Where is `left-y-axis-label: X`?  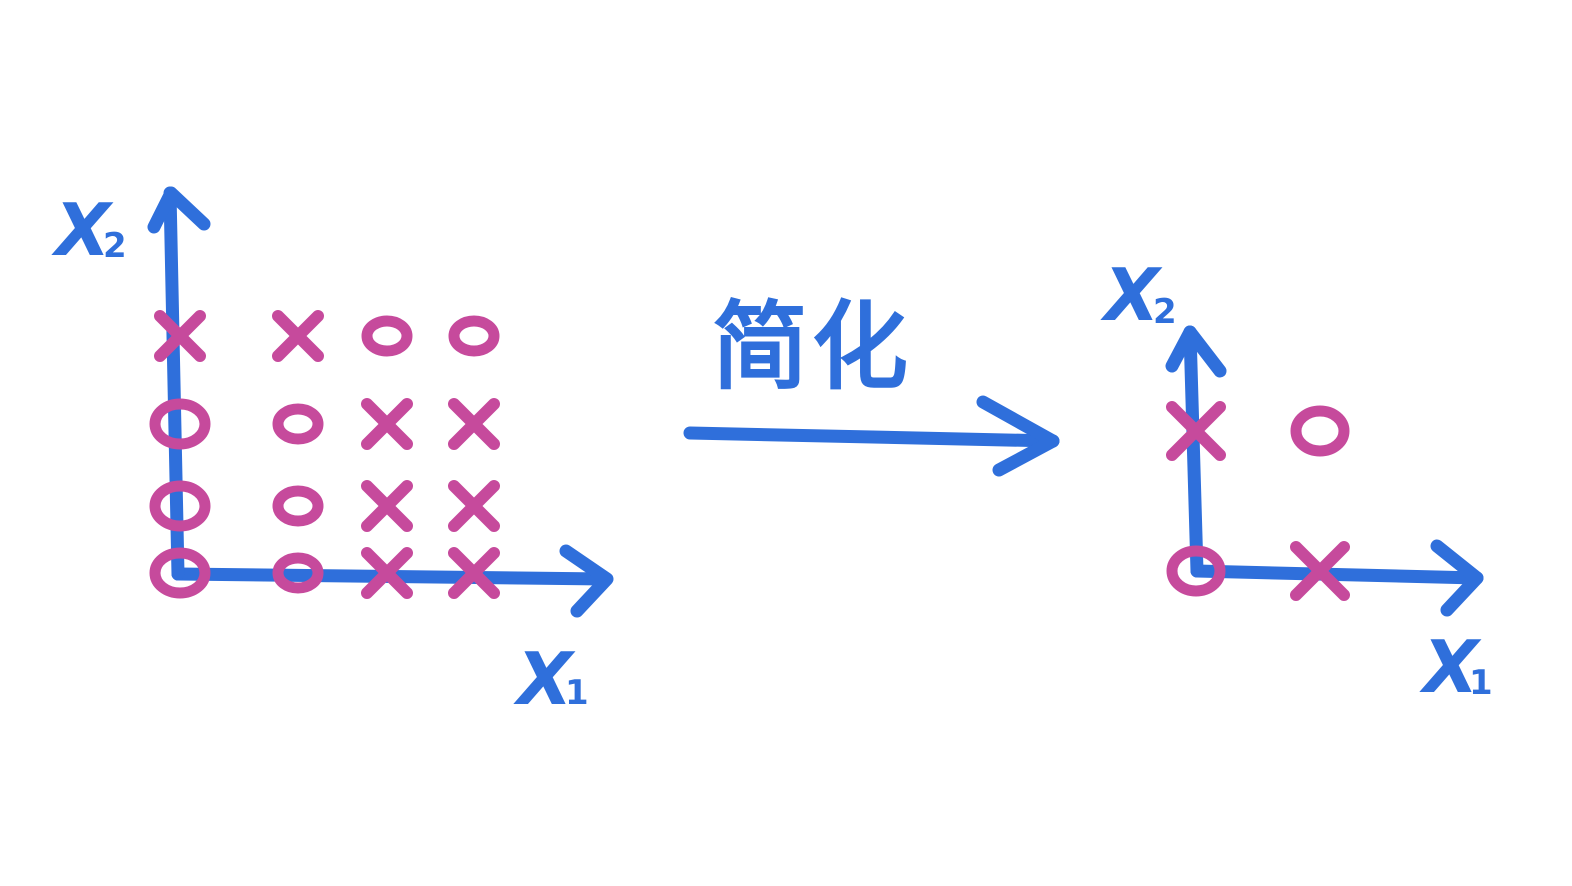
left-y-axis-label: X is located at coordinates (82, 230).